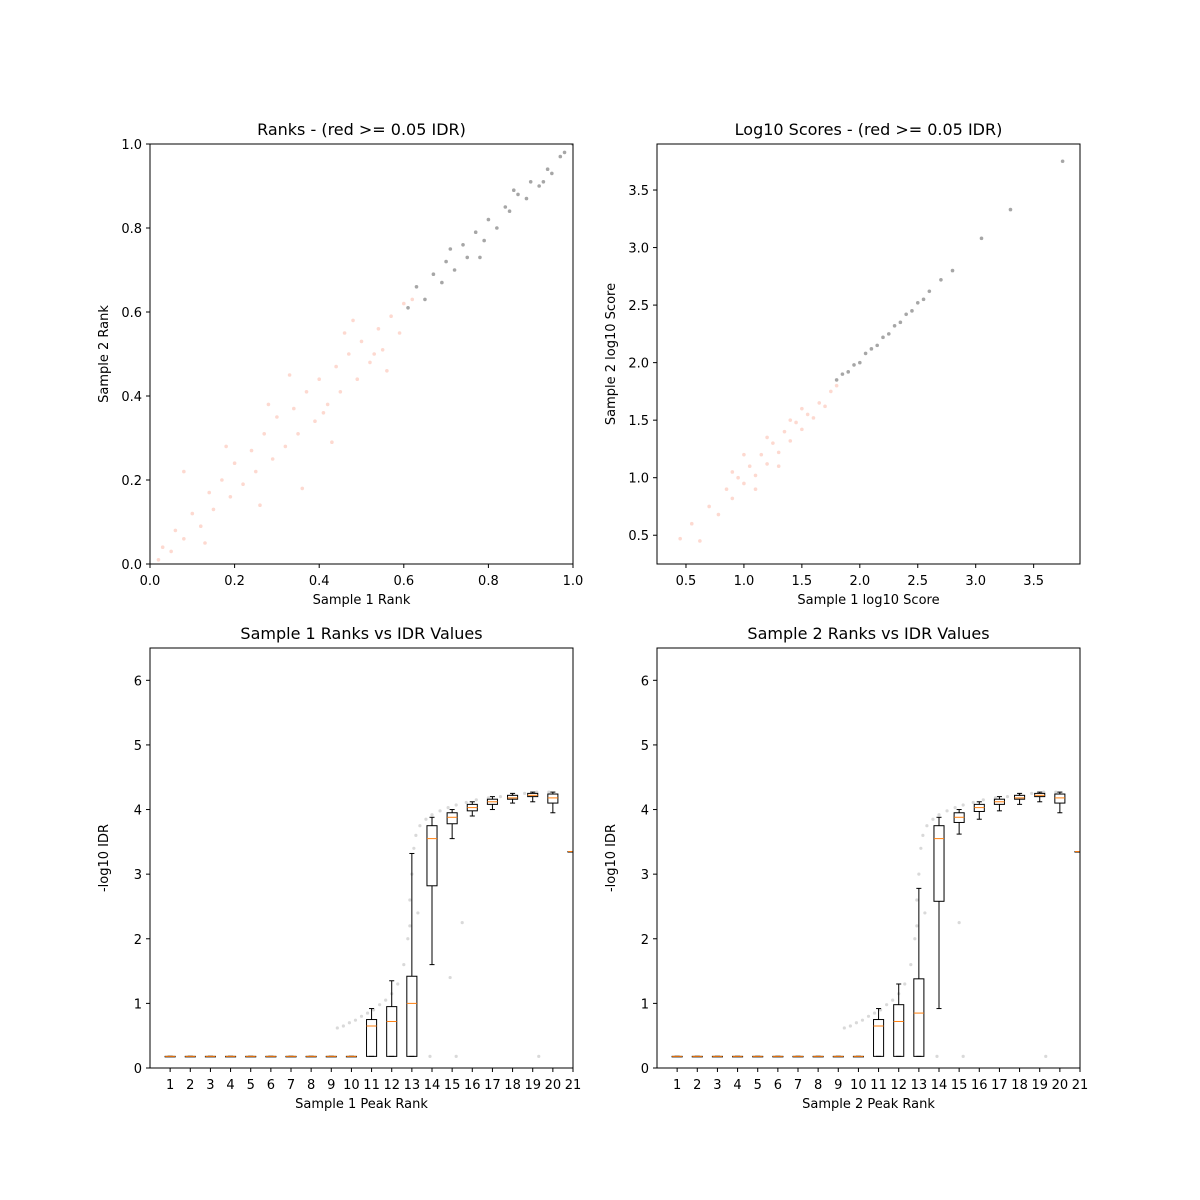 Image resolution: width=1200 pixels, height=1200 pixels. What do you see at coordinates (1039, 1085) in the screenshot?
I see `x-tick-label: 19` at bounding box center [1039, 1085].